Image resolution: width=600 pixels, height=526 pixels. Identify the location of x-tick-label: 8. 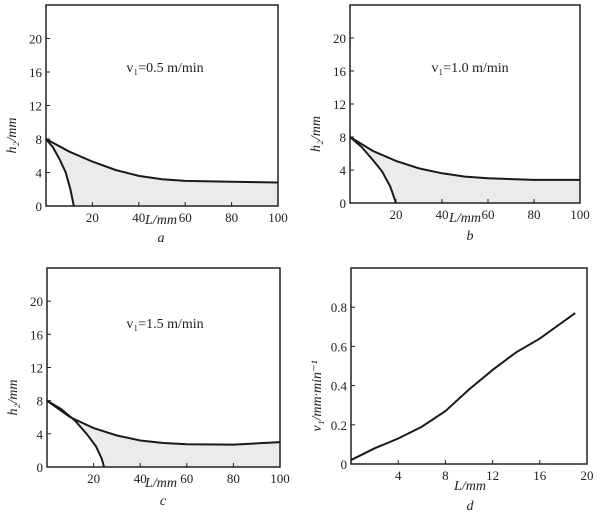
(445, 475).